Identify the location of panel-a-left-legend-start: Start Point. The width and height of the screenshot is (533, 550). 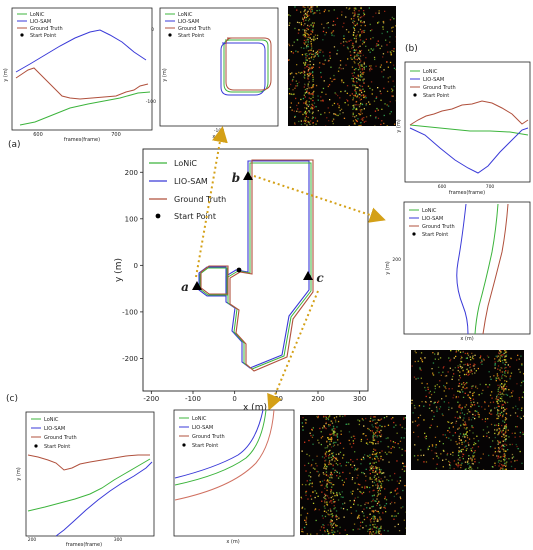
(43, 36).